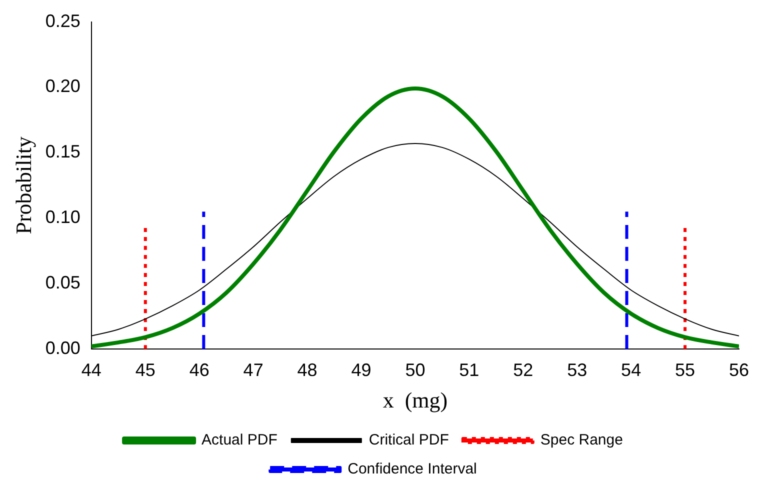 This screenshot has width=767, height=495. I want to click on x-tick-label: 55, so click(685, 370).